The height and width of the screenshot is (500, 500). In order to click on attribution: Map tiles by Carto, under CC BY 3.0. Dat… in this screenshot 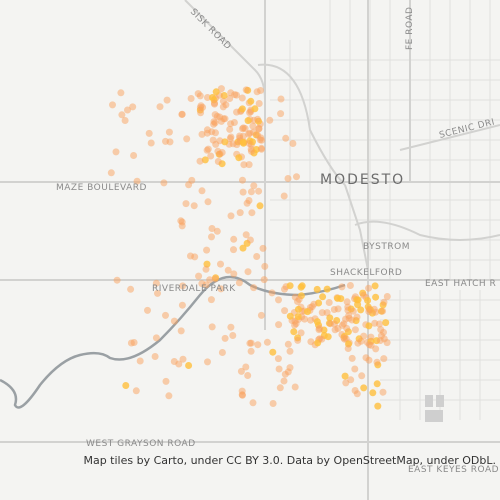, I will do `click(289, 460)`.